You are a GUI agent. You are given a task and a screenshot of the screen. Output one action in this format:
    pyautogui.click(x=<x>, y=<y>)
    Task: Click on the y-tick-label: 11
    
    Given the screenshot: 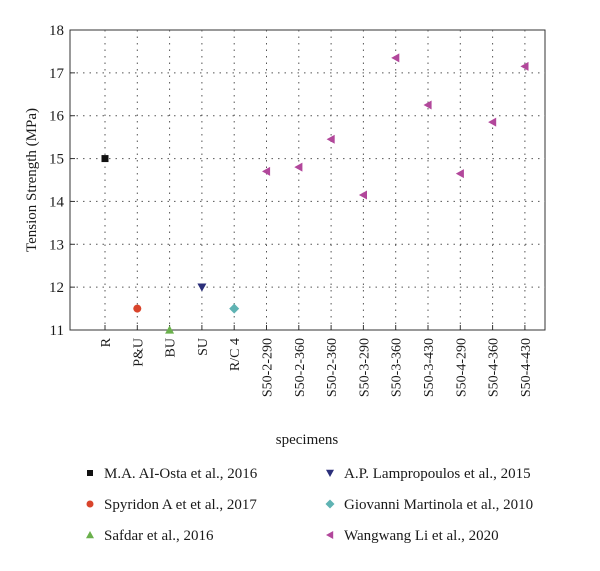 What is the action you would take?
    pyautogui.click(x=57, y=331)
    